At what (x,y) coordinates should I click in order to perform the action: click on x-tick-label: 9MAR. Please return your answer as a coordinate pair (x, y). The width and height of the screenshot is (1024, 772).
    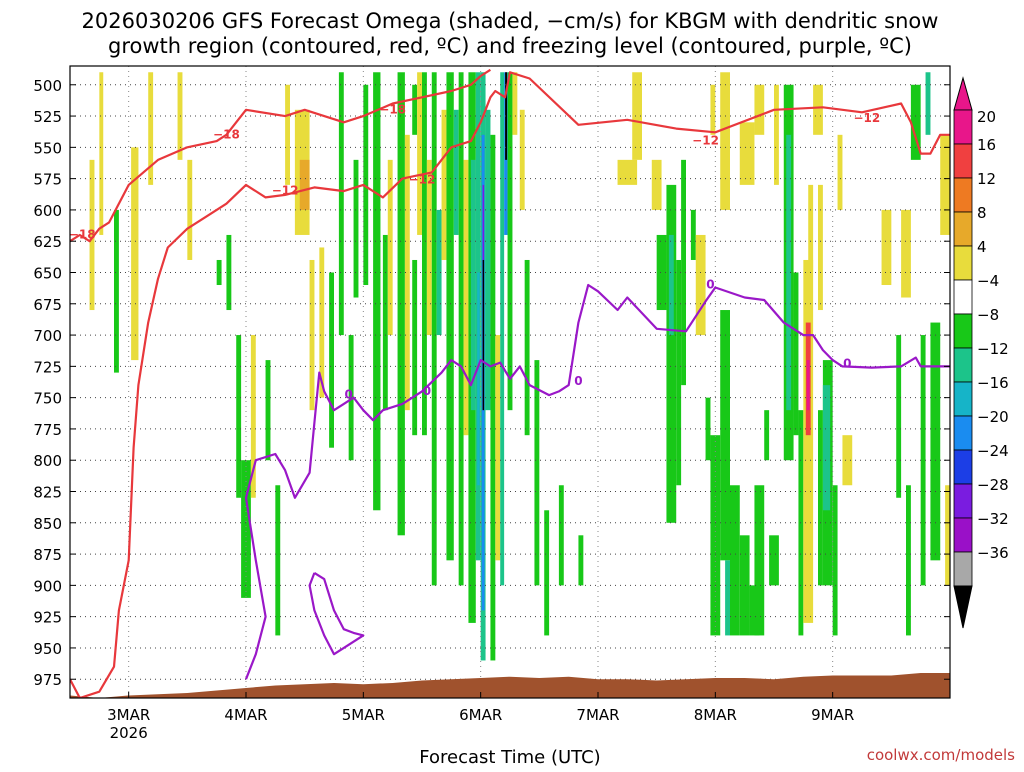
    Looking at the image, I should click on (832, 715).